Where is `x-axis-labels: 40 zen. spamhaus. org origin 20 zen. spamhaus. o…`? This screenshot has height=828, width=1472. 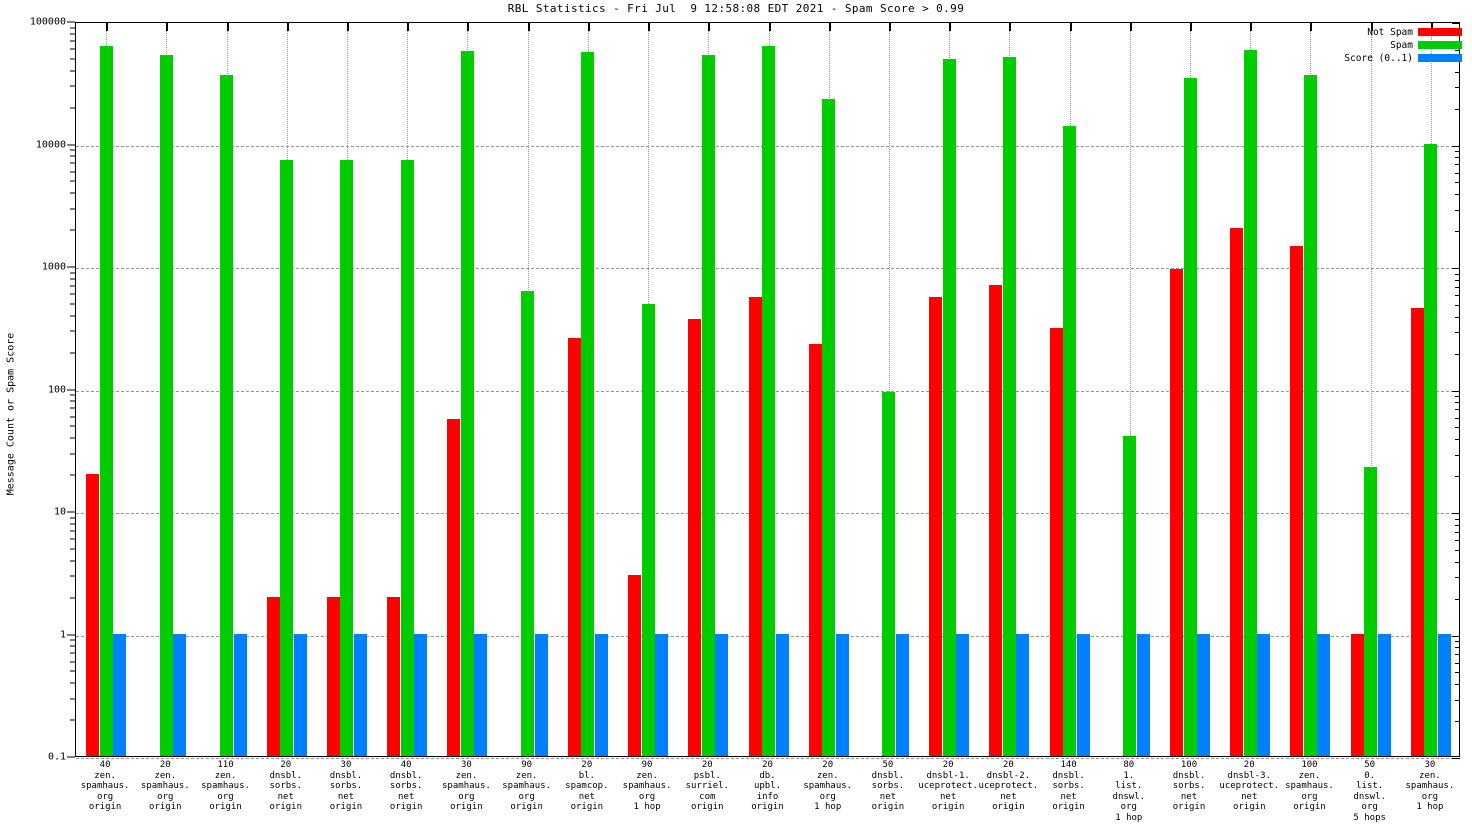
x-axis-labels: 40 zen. spamhaus. org origin 20 zen. spamhaus. o… is located at coordinates (767, 794).